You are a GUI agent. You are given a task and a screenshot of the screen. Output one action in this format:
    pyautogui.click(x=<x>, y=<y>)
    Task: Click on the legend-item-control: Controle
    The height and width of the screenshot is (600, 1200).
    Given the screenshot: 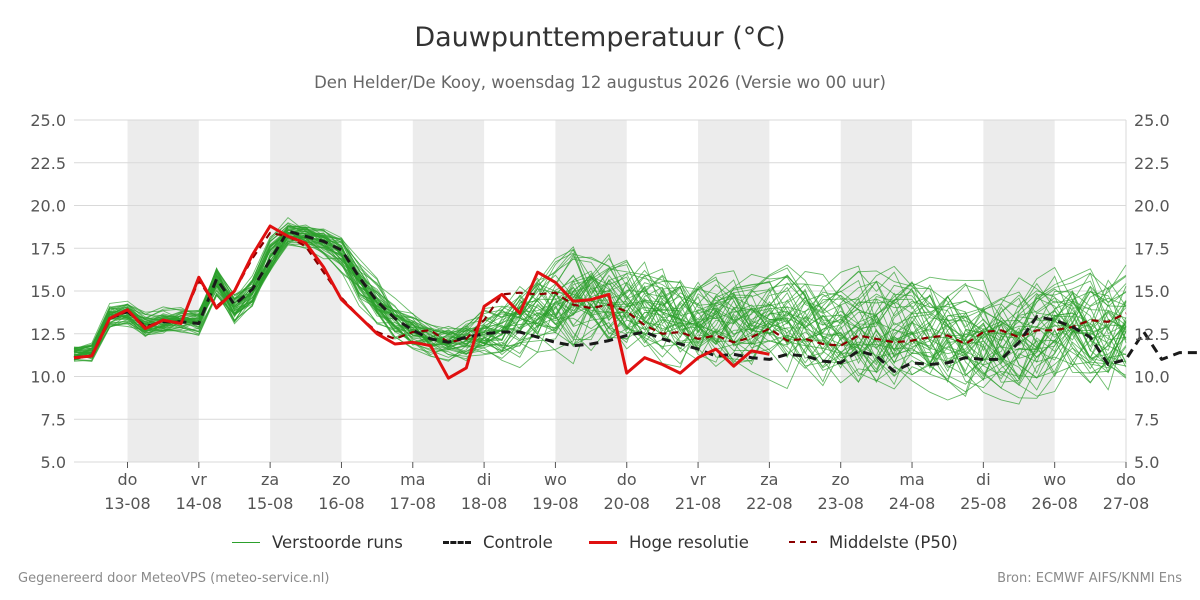 What is the action you would take?
    pyautogui.click(x=498, y=542)
    